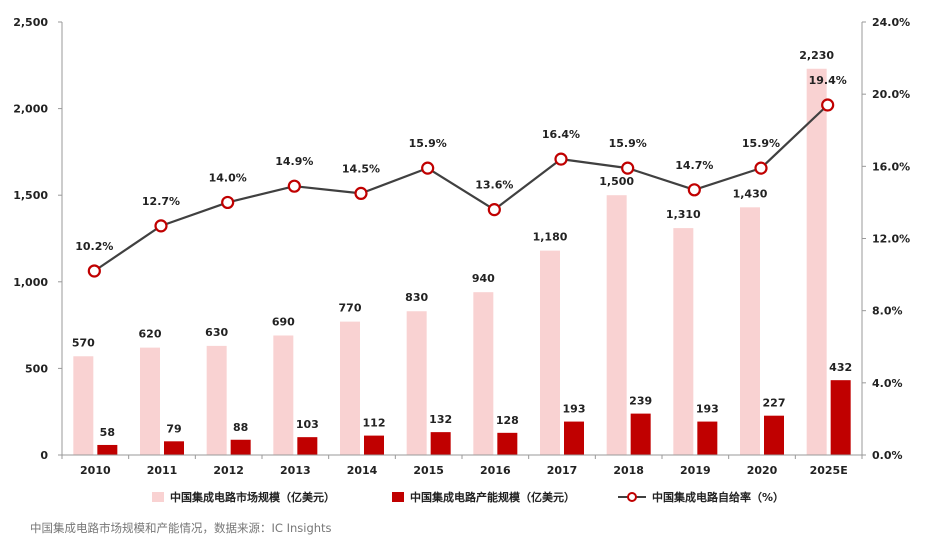 The height and width of the screenshot is (541, 934). What do you see at coordinates (616, 181) in the screenshot?
I see `data-label-market-2018: 1,500` at bounding box center [616, 181].